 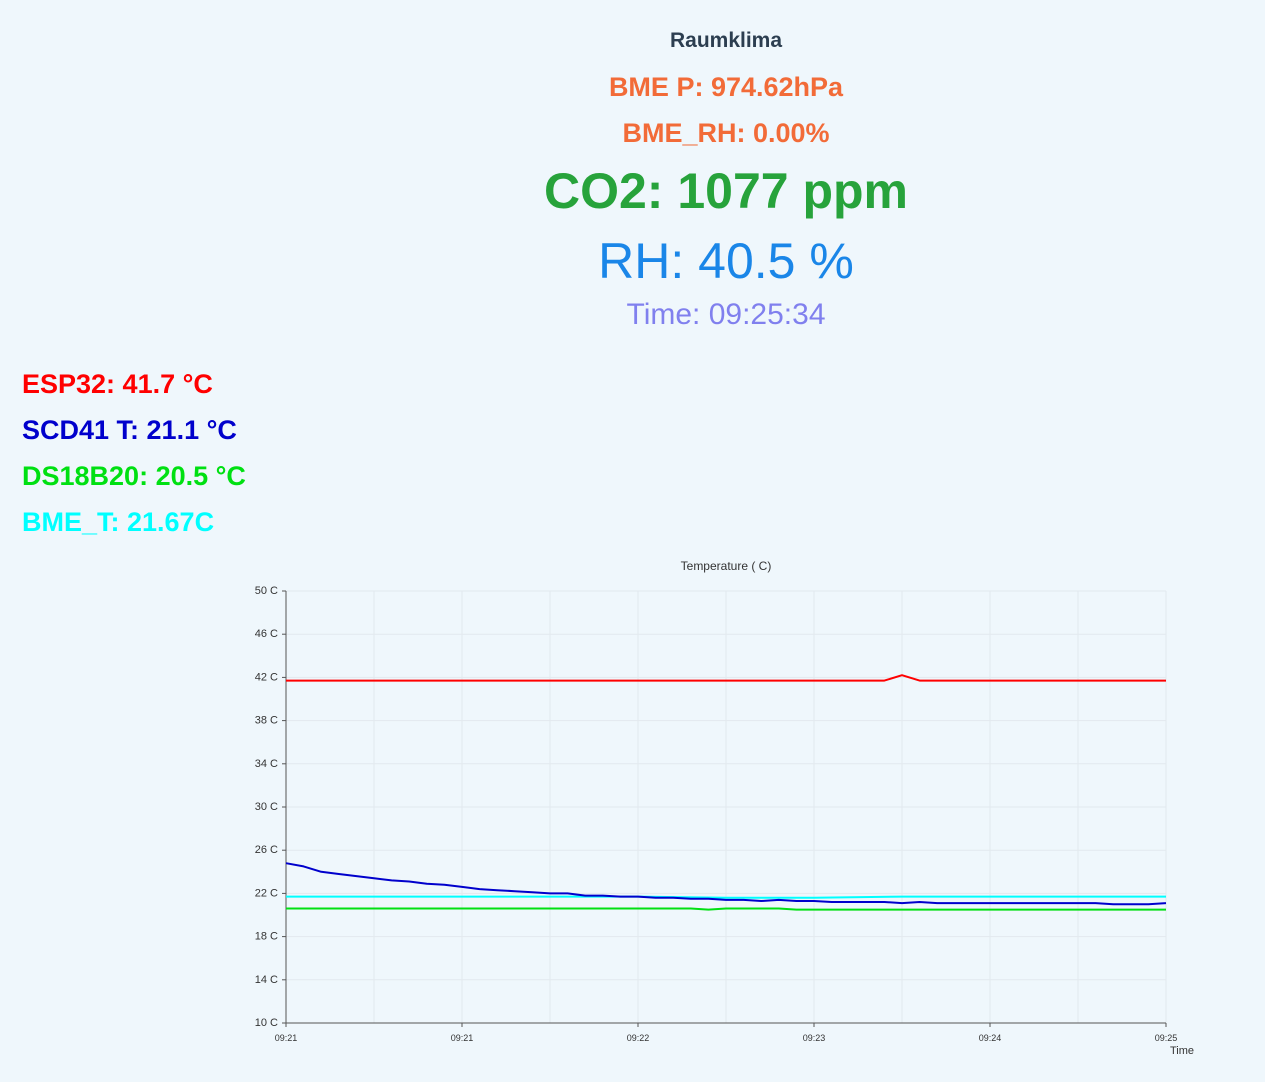 What do you see at coordinates (638, 1038) in the screenshot?
I see `x-tick-label: 09:22` at bounding box center [638, 1038].